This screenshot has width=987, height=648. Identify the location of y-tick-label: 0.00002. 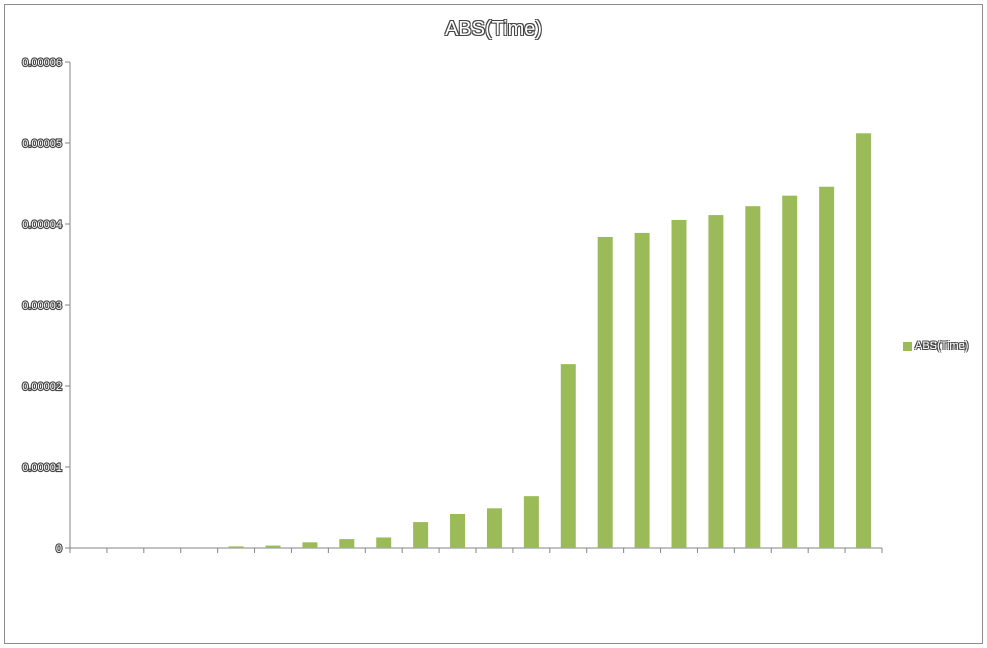
(42, 387).